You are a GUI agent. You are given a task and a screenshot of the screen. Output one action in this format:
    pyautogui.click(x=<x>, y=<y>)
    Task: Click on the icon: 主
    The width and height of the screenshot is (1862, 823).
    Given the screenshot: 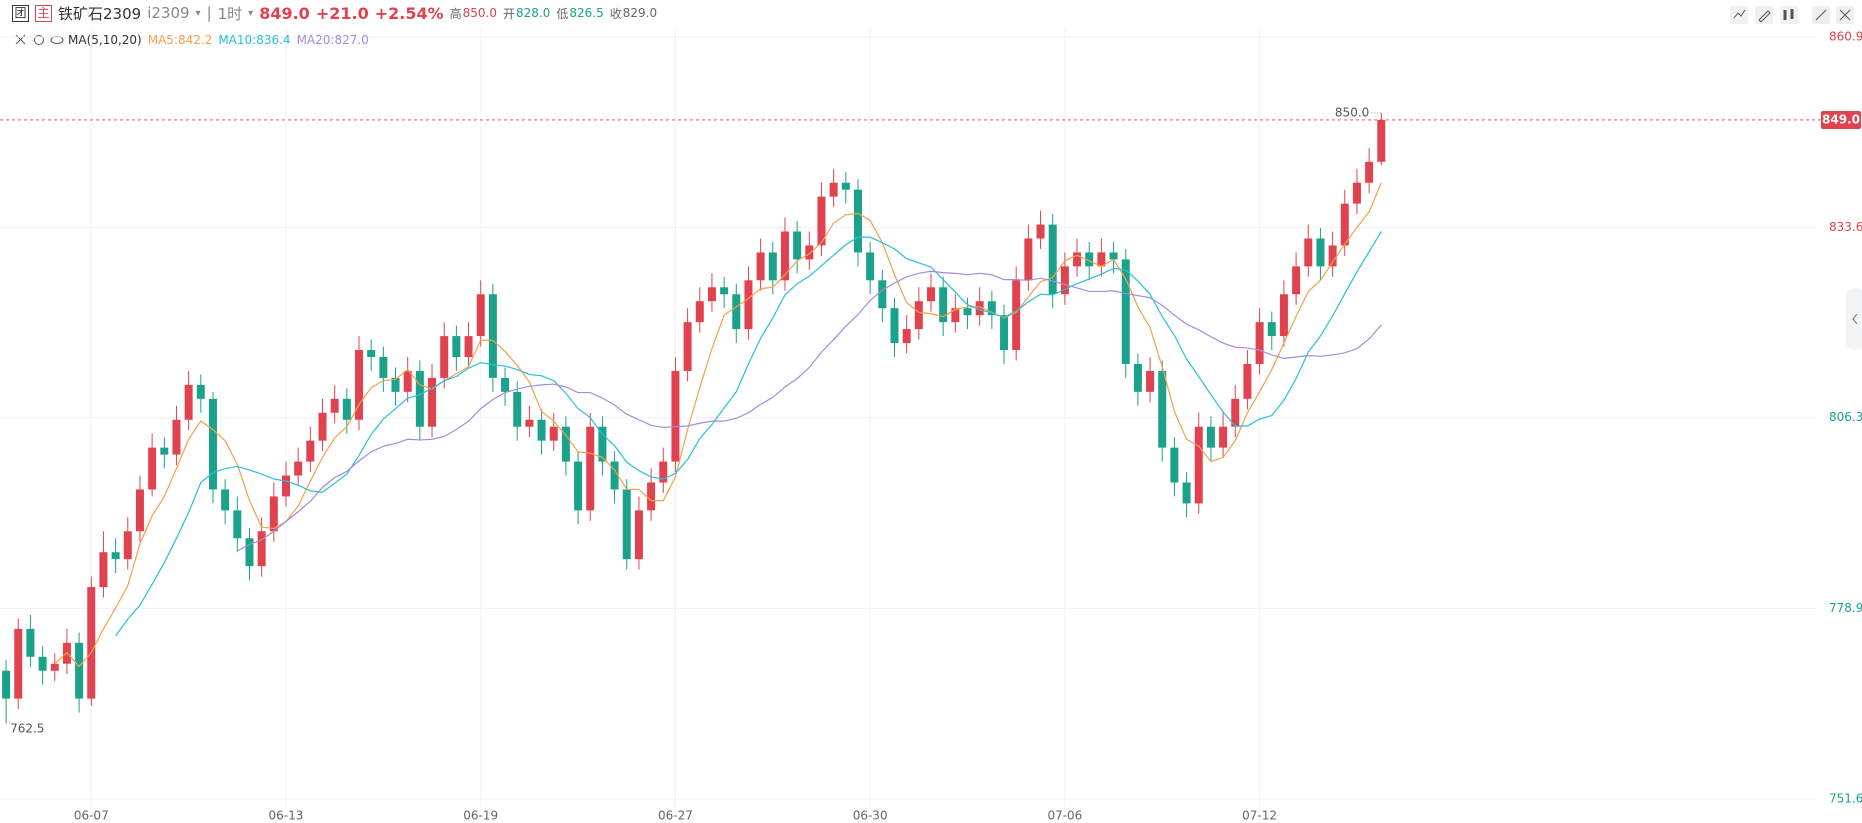 What is the action you would take?
    pyautogui.click(x=43, y=13)
    